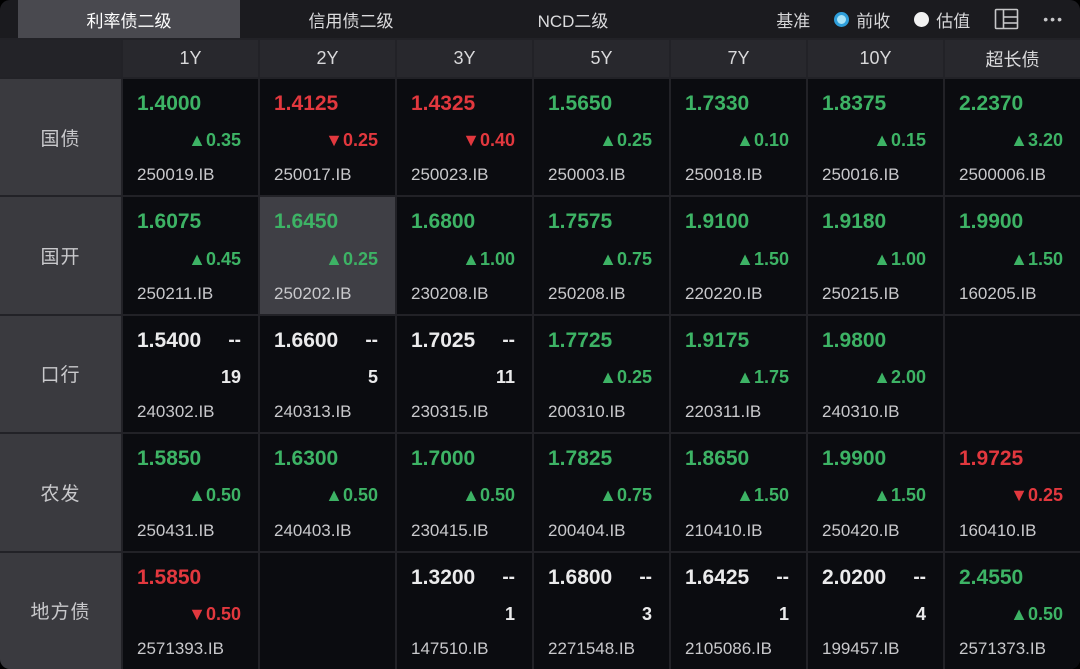  Describe the element at coordinates (1012, 137) in the screenshot. I see `quote-cell: 2.2370 ▲3.20 2500006.IB` at that location.